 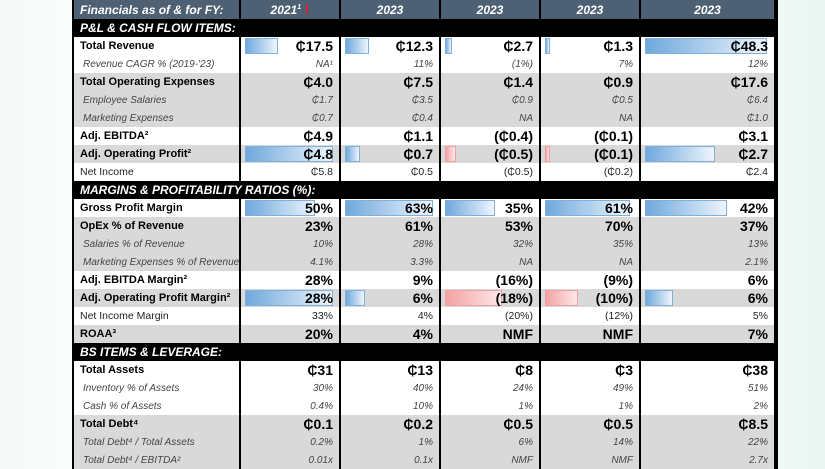 I want to click on value-text: 42%, so click(x=753, y=208).